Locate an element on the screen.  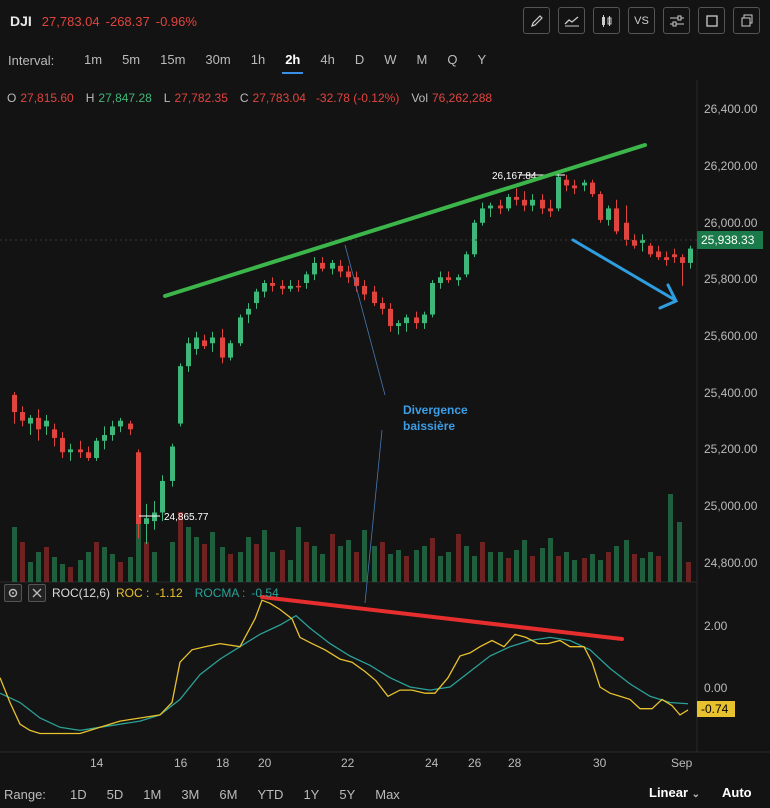
roc-tick: 2.00 is located at coordinates (716, 626).